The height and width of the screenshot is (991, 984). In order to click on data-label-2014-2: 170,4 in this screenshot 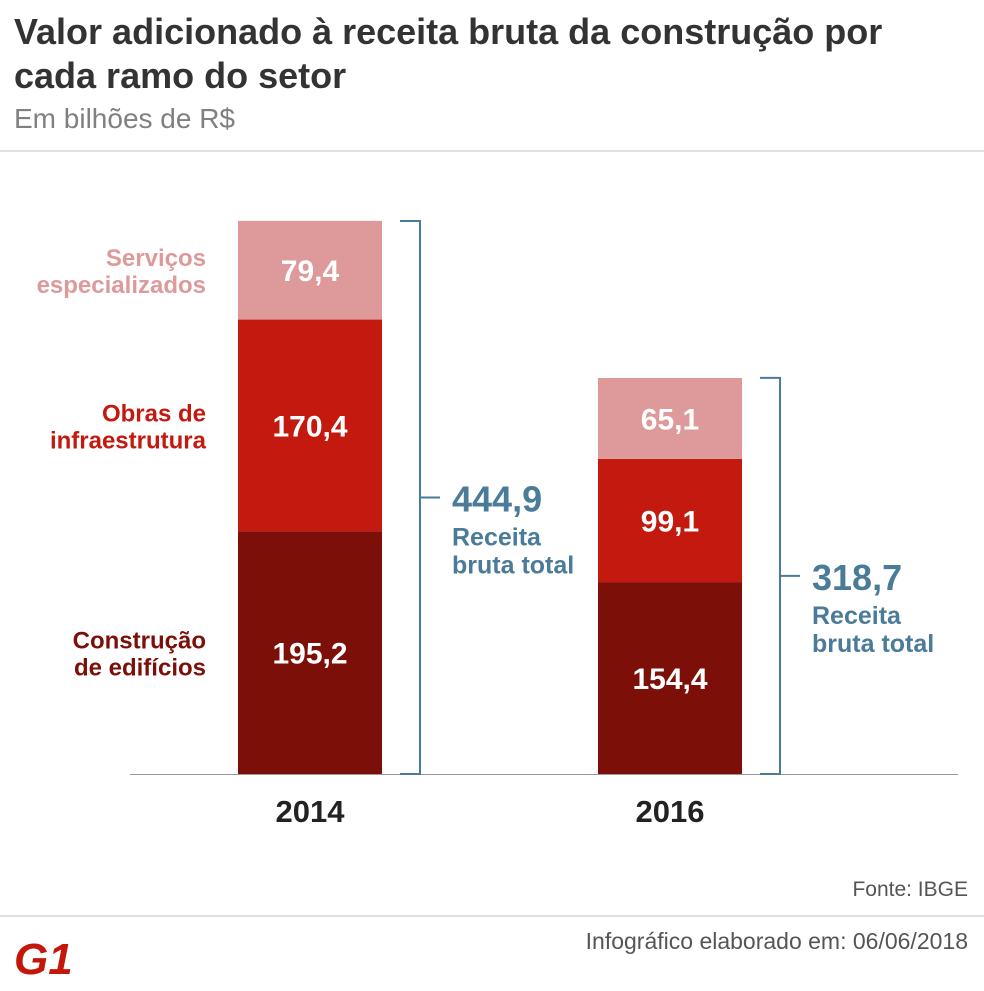, I will do `click(309, 426)`.